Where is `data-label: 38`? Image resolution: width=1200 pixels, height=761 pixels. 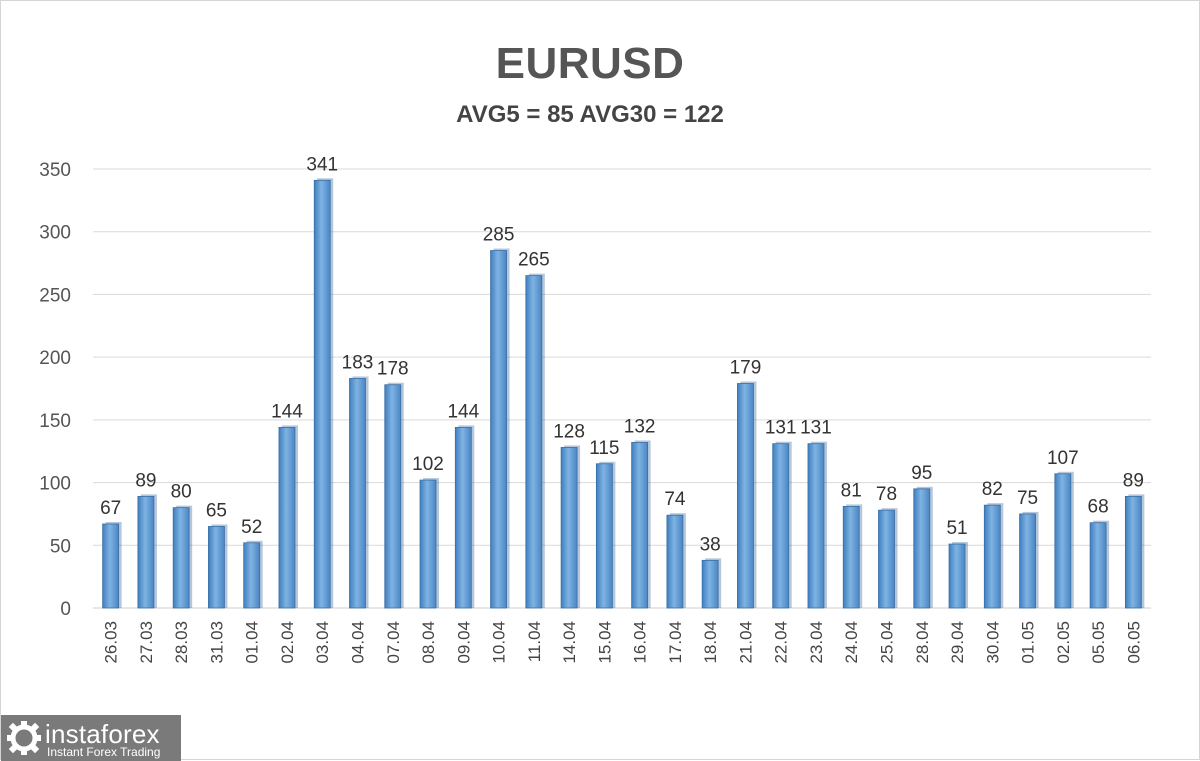
data-label: 38 is located at coordinates (710, 544).